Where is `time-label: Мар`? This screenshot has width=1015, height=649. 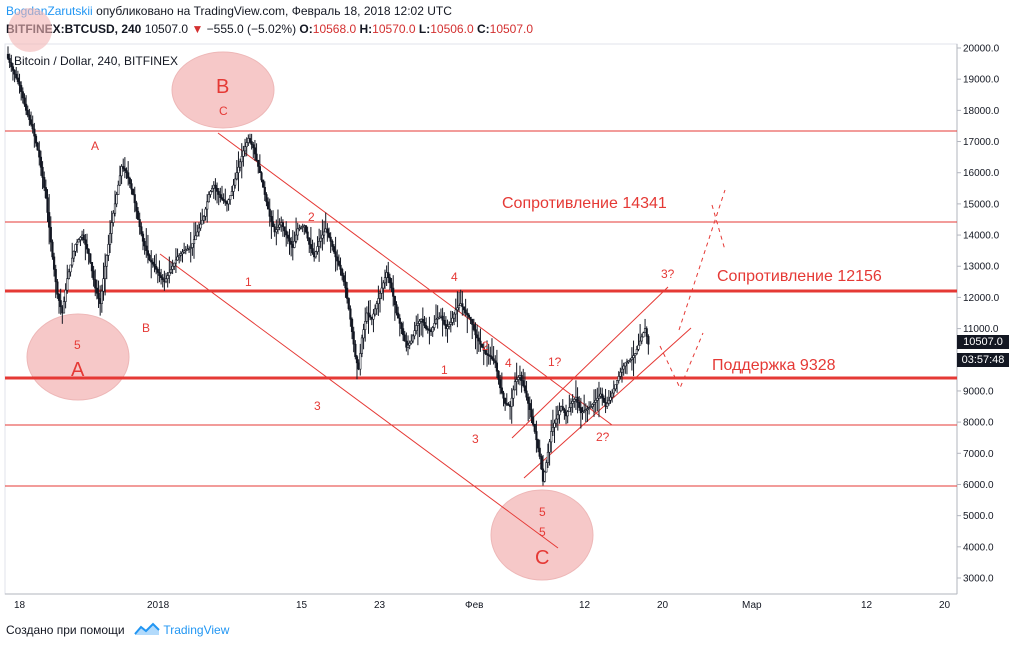 time-label: Мар is located at coordinates (752, 605).